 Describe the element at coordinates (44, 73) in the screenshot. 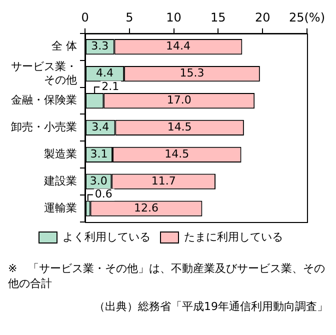

I see `y-tick-label: サービス業・その他` at that location.